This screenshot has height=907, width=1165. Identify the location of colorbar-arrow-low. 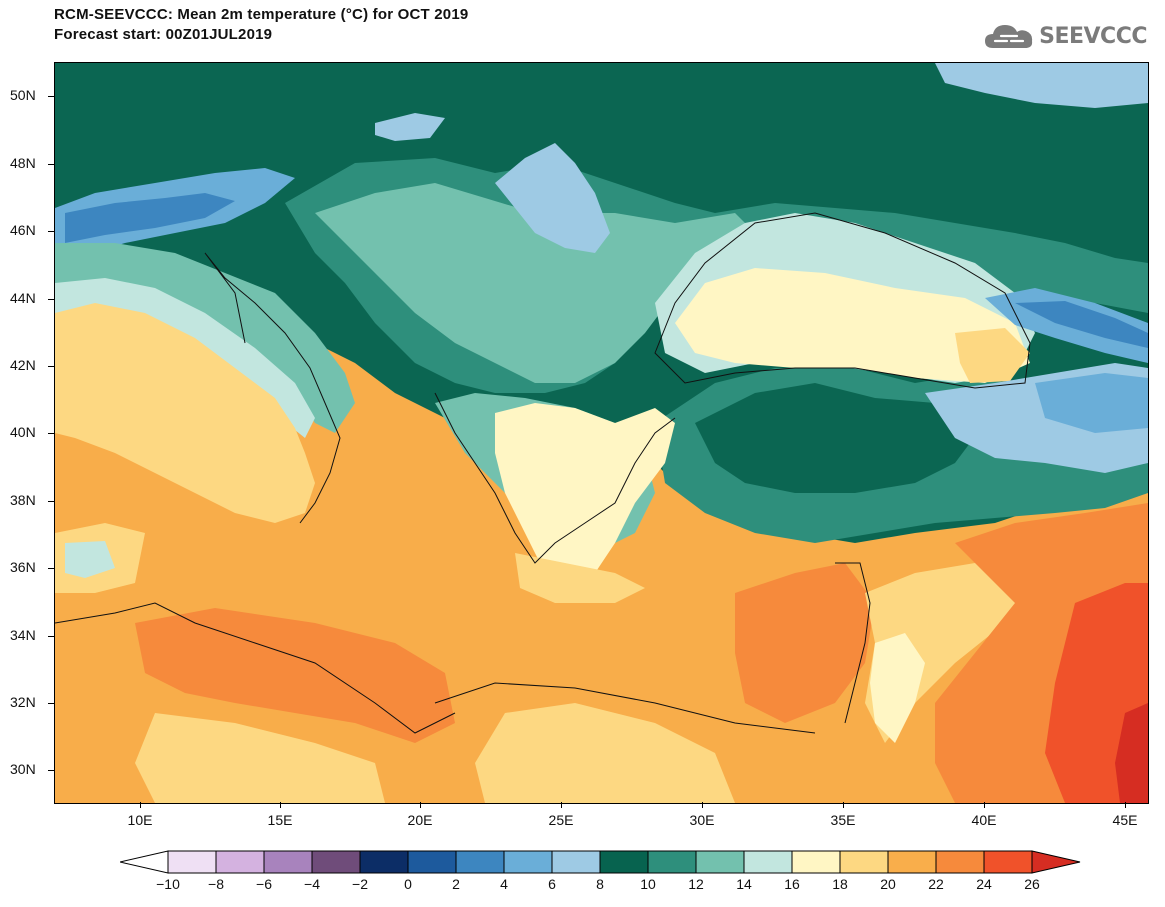
(144, 862).